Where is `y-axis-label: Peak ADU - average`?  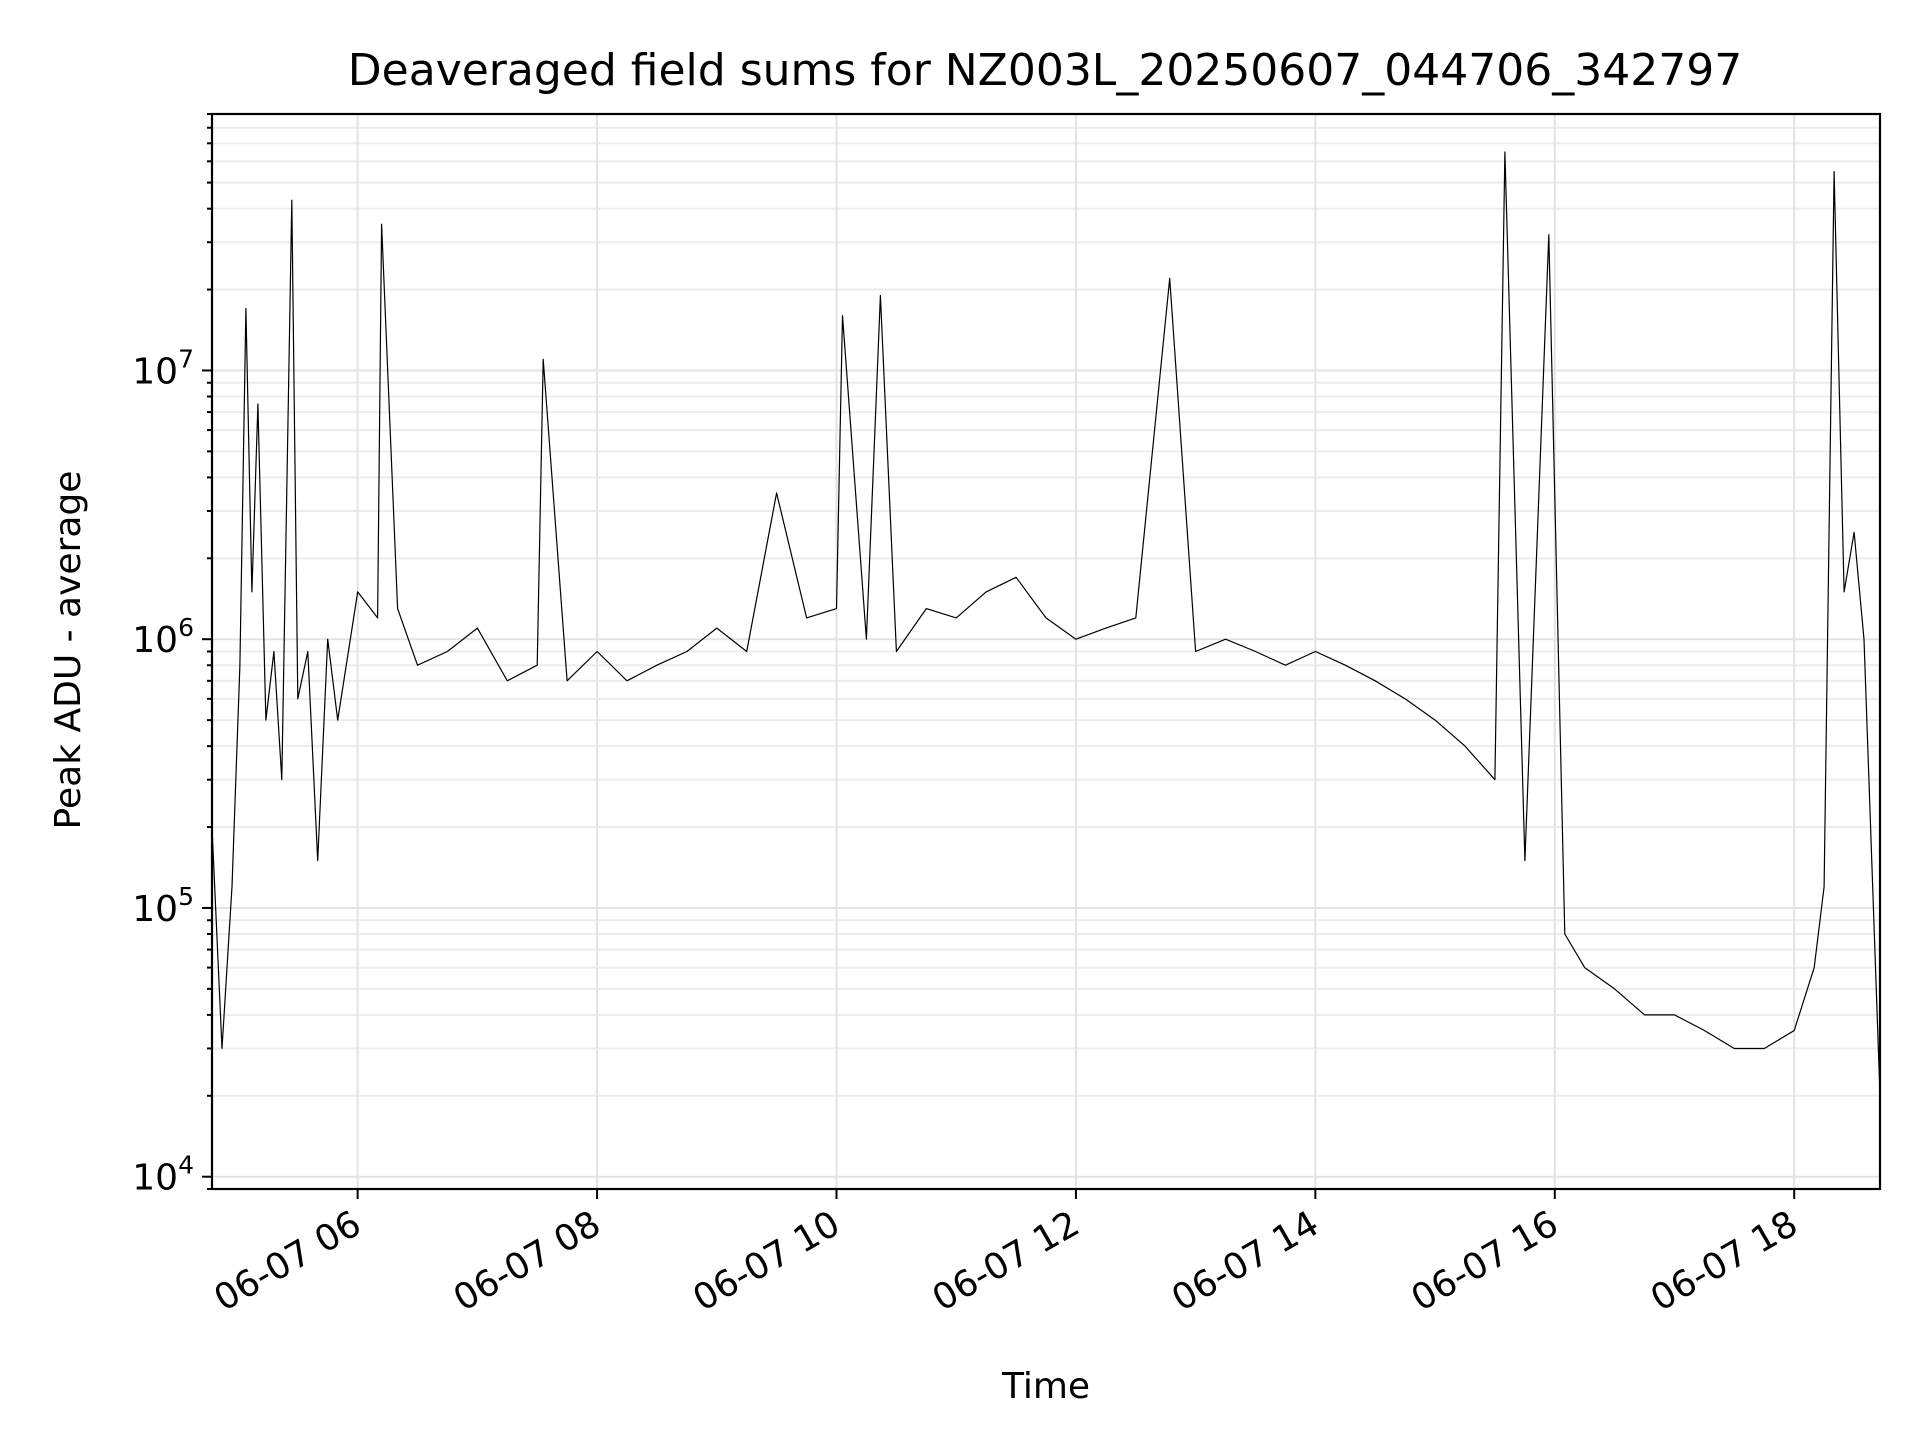 y-axis-label: Peak ADU - average is located at coordinates (68, 650).